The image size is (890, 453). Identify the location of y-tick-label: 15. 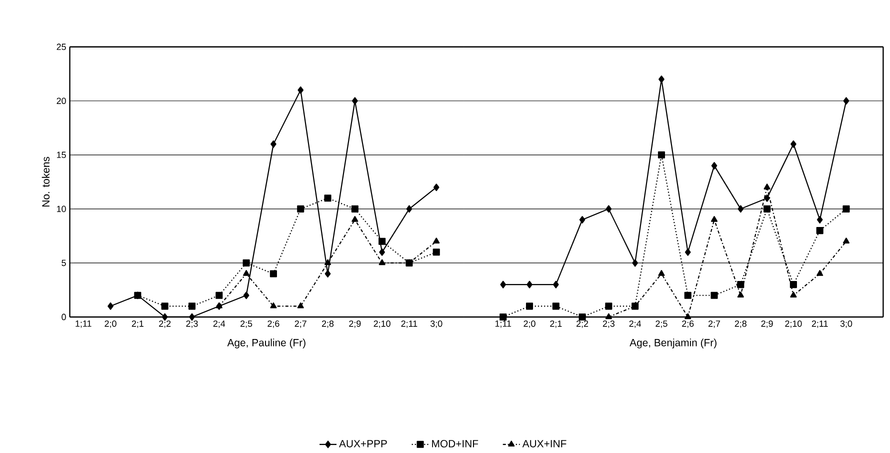
(61, 155).